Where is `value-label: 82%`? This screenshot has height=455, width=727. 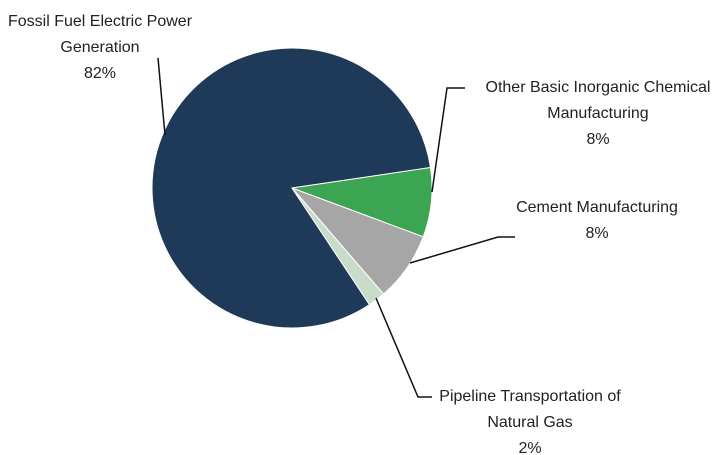 value-label: 82% is located at coordinates (100, 73).